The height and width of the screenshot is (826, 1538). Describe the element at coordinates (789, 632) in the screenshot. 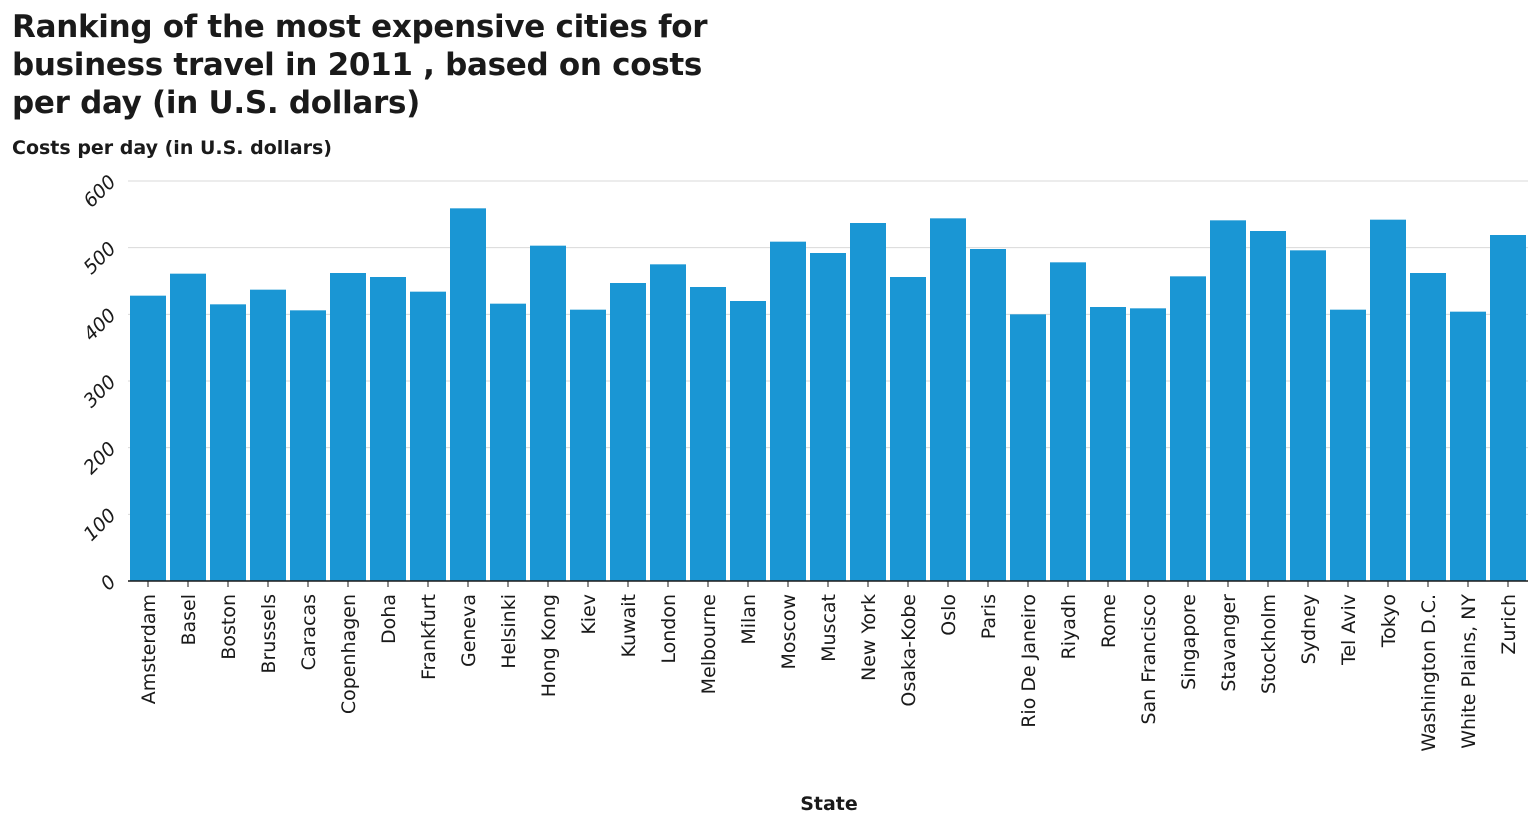

I see `x-tick-label: Moscow` at that location.